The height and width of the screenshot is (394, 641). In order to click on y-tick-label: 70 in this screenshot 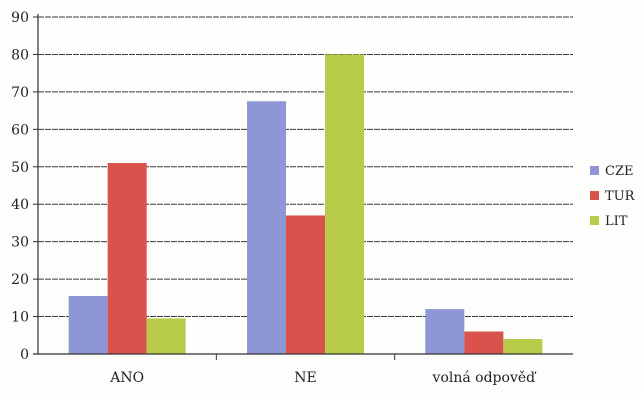, I will do `click(20, 93)`.